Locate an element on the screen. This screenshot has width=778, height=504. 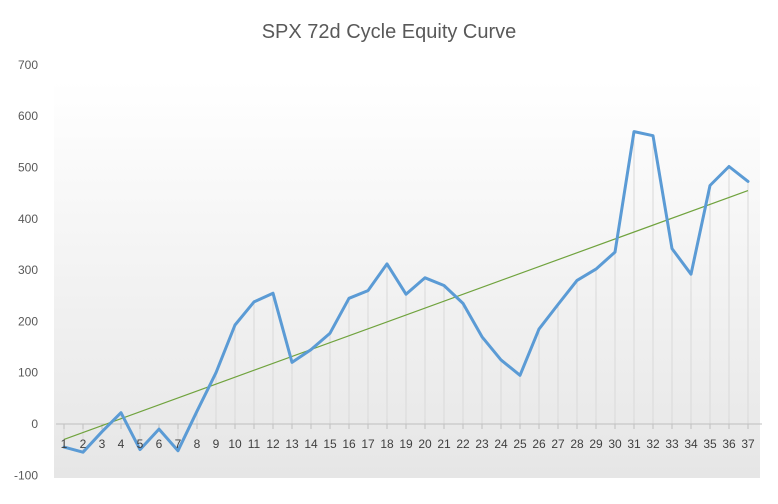
y-tick-label-0: 0 is located at coordinates (34, 424).